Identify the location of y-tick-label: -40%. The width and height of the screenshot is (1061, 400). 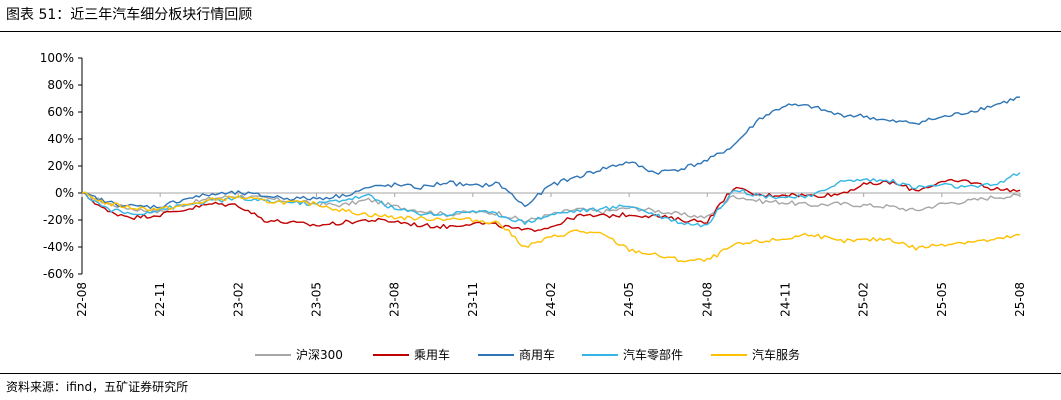
(58, 247).